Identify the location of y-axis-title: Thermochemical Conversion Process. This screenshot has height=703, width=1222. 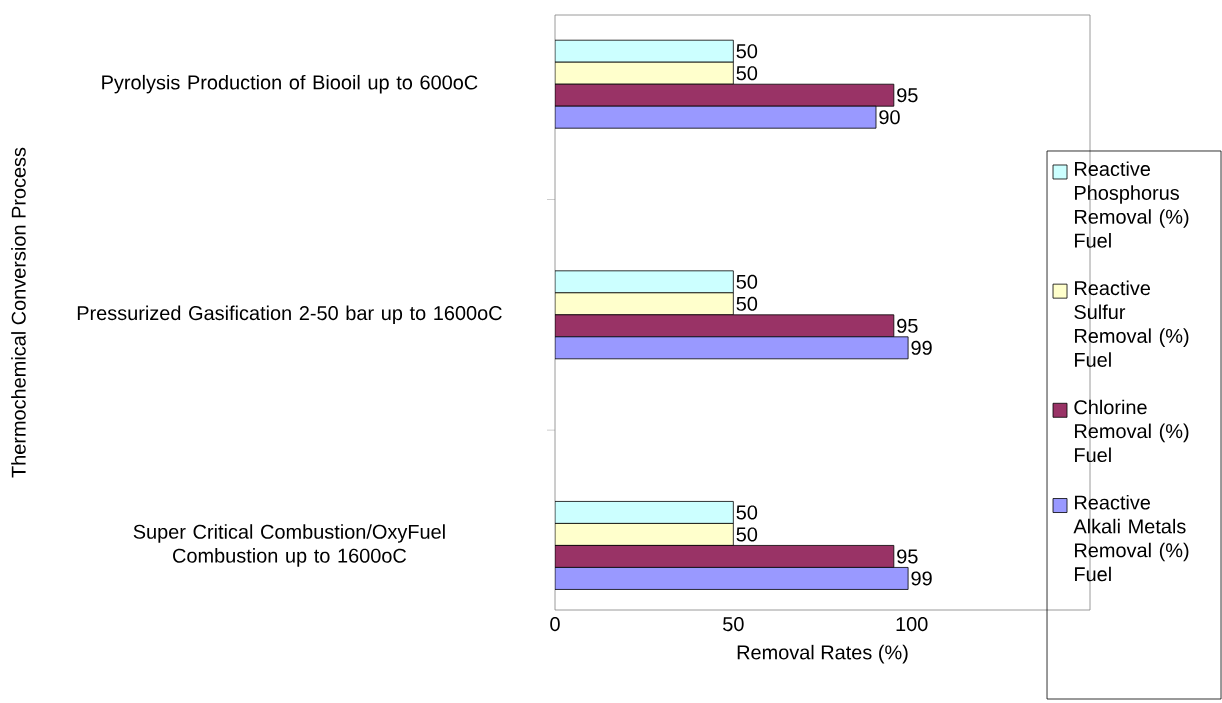
(18, 312).